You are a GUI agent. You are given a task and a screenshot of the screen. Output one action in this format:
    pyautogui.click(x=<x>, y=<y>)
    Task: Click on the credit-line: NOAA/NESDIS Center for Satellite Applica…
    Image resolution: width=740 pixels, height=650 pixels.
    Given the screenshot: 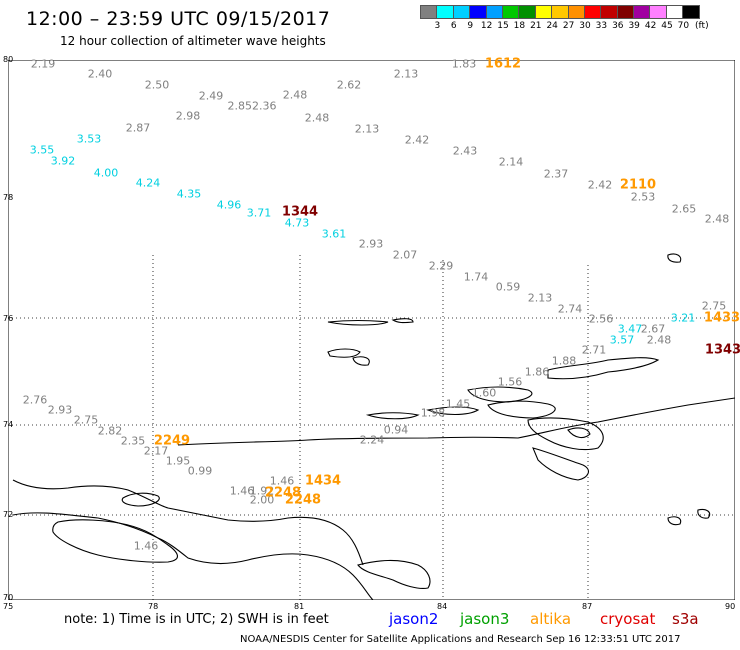 What is the action you would take?
    pyautogui.click(x=460, y=639)
    